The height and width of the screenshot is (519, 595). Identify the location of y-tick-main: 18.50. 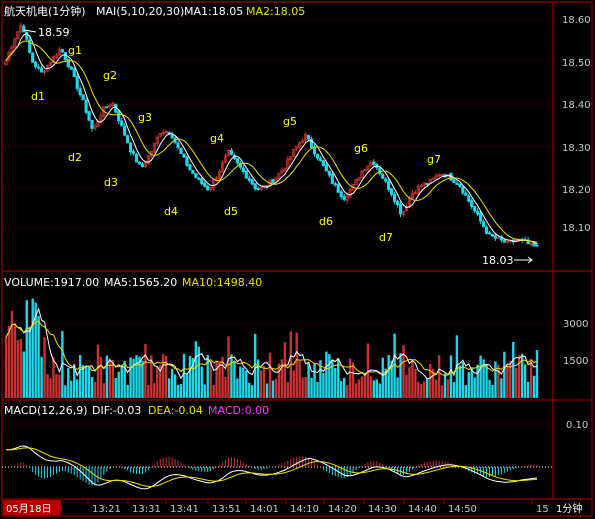
(576, 63).